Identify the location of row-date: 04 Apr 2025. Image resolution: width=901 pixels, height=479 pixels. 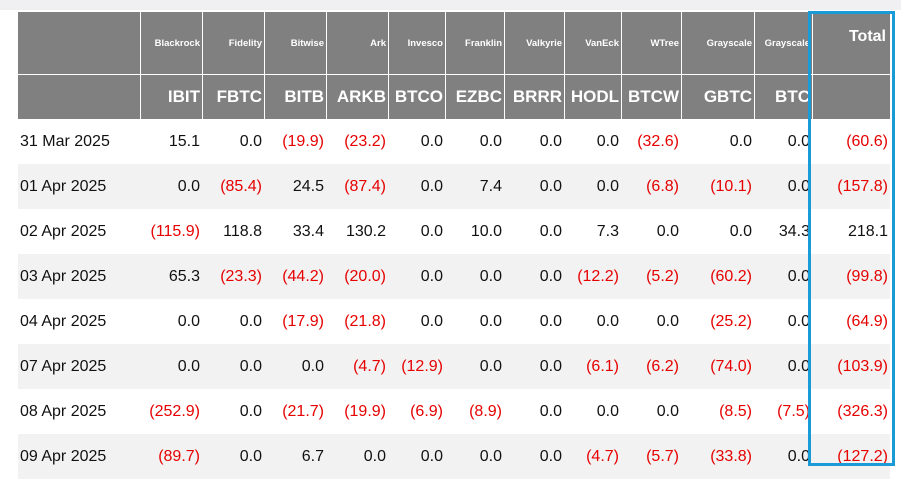
(63, 321).